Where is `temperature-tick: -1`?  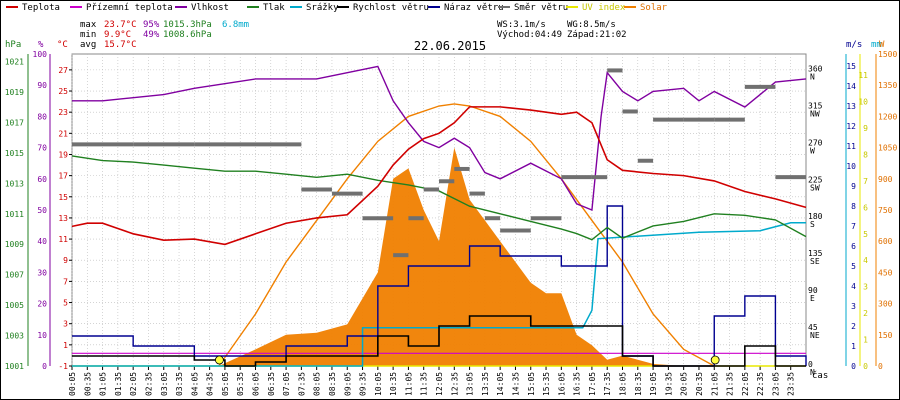
temperature-tick: -1 is located at coordinates (63, 366).